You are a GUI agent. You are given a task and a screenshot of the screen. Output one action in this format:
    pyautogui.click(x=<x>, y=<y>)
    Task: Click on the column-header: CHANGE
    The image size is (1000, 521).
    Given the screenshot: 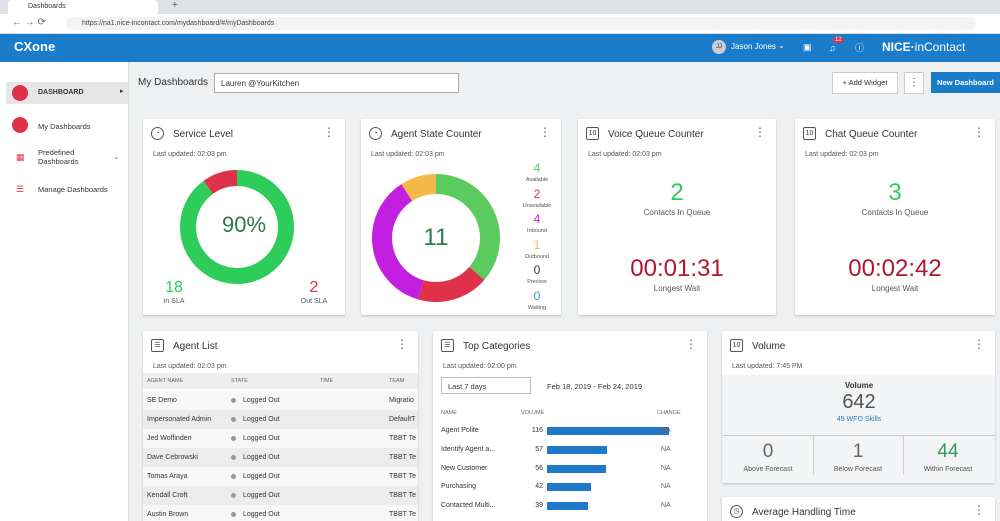 What is the action you would take?
    pyautogui.click(x=669, y=413)
    